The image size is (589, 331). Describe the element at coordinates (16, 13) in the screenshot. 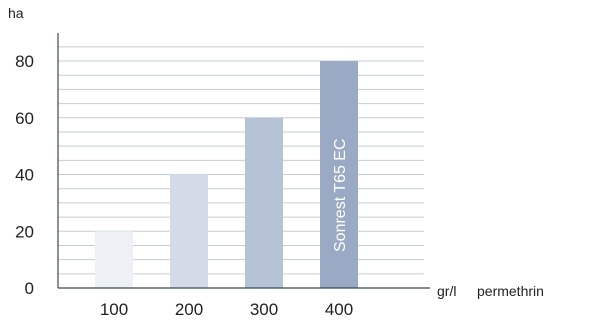

I see `y-axis-label: ha` at that location.